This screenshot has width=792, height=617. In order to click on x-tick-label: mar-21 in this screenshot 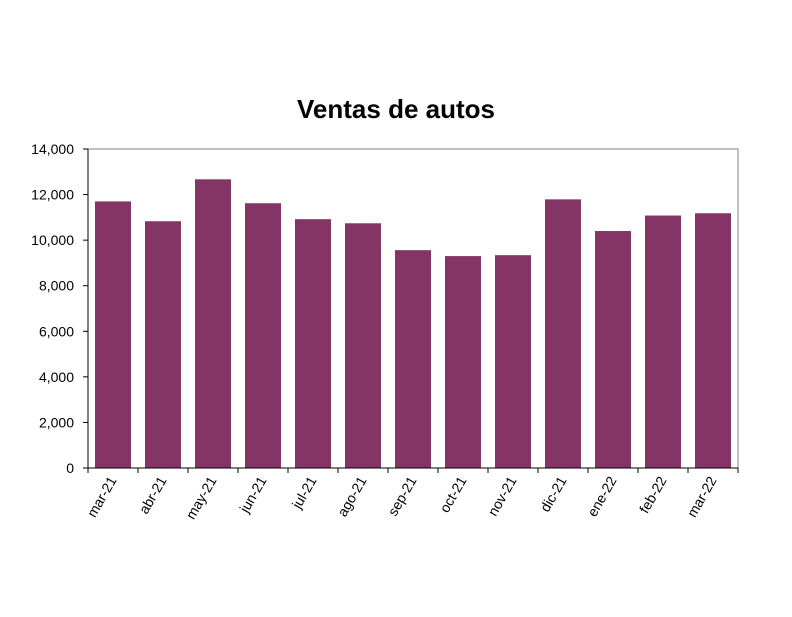, I will do `click(102, 496)`.